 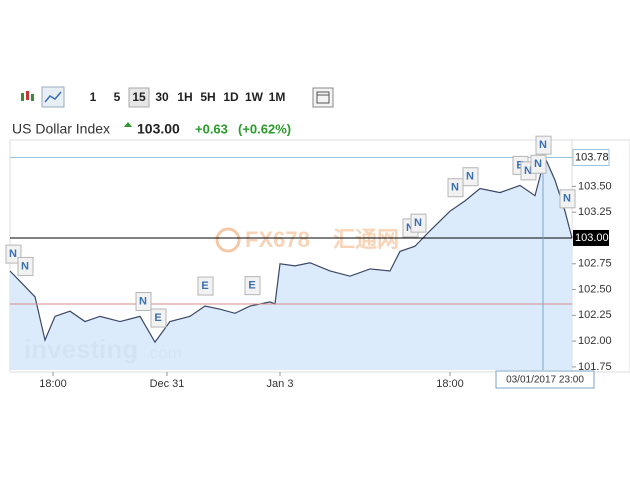 I want to click on last-label: 103.00, so click(x=592, y=238).